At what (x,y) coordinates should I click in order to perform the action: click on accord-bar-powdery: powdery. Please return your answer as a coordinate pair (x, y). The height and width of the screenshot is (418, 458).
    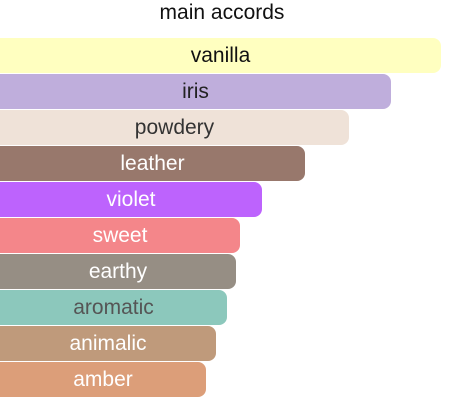
    Looking at the image, I should click on (174, 127).